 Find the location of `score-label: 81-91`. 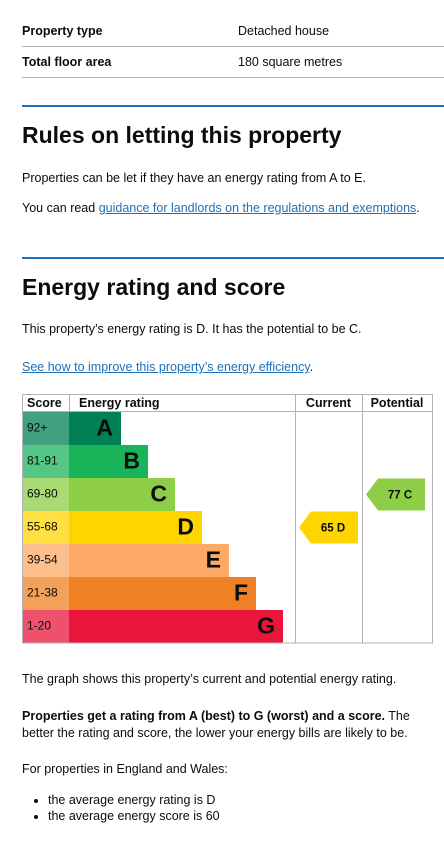

score-label: 81-91 is located at coordinates (42, 461).